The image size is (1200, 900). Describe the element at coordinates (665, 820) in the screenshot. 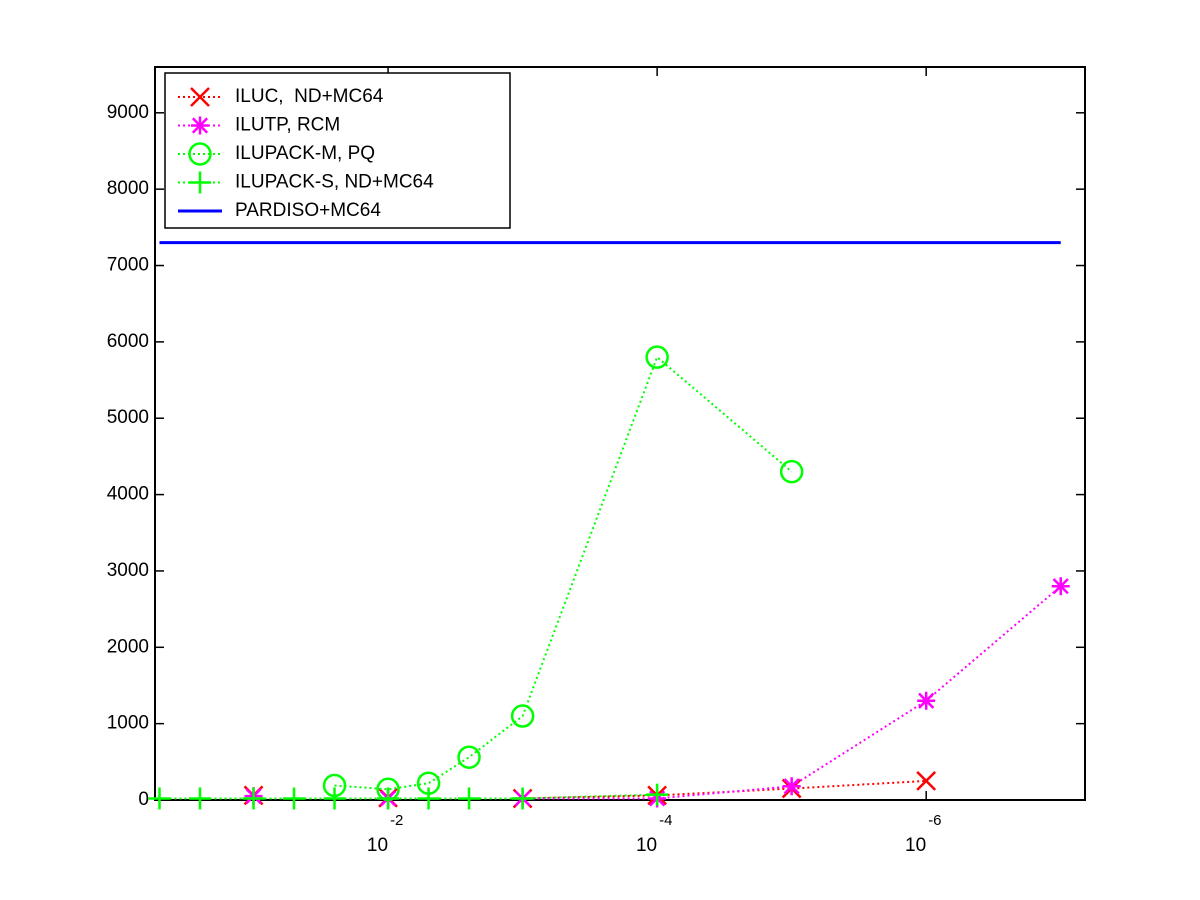

I see `x-tick-exponent: -4` at that location.